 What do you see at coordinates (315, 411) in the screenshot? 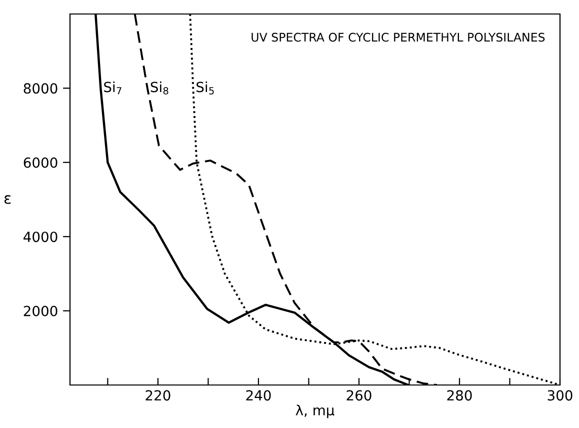
I see `x-axis-title: λ, mμ` at bounding box center [315, 411].